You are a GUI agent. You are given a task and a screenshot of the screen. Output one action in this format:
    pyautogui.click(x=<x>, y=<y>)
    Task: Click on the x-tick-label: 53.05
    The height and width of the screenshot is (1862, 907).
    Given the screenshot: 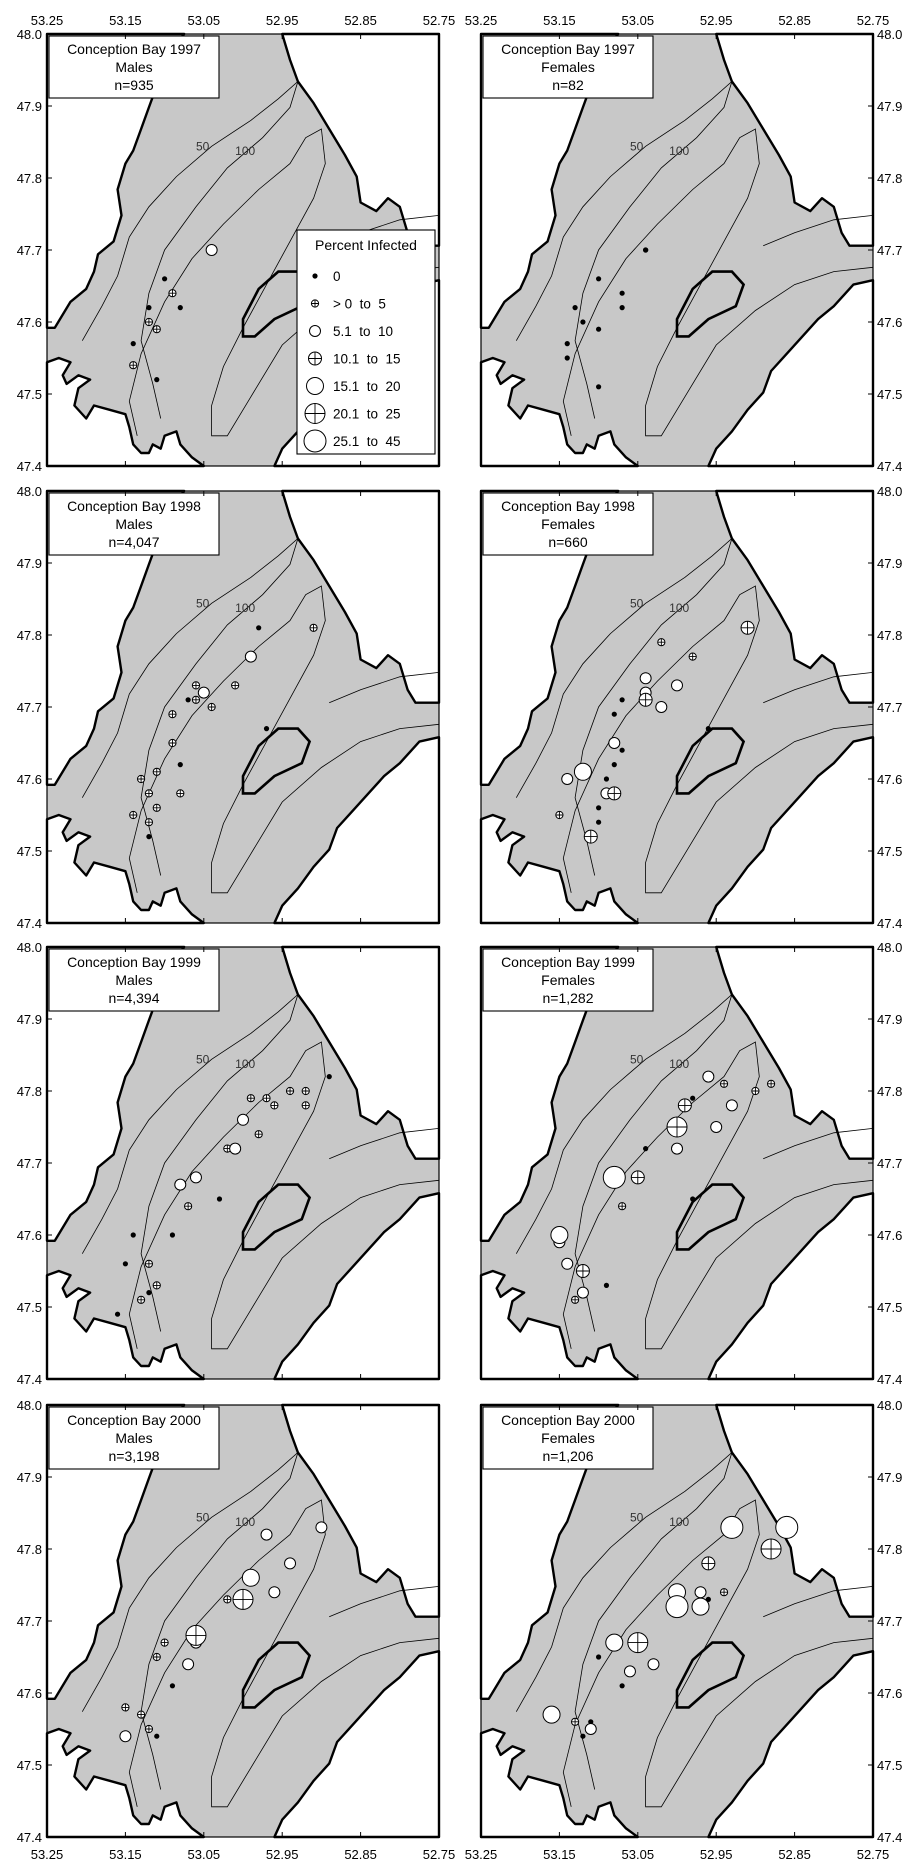 What is the action you would take?
    pyautogui.click(x=638, y=20)
    